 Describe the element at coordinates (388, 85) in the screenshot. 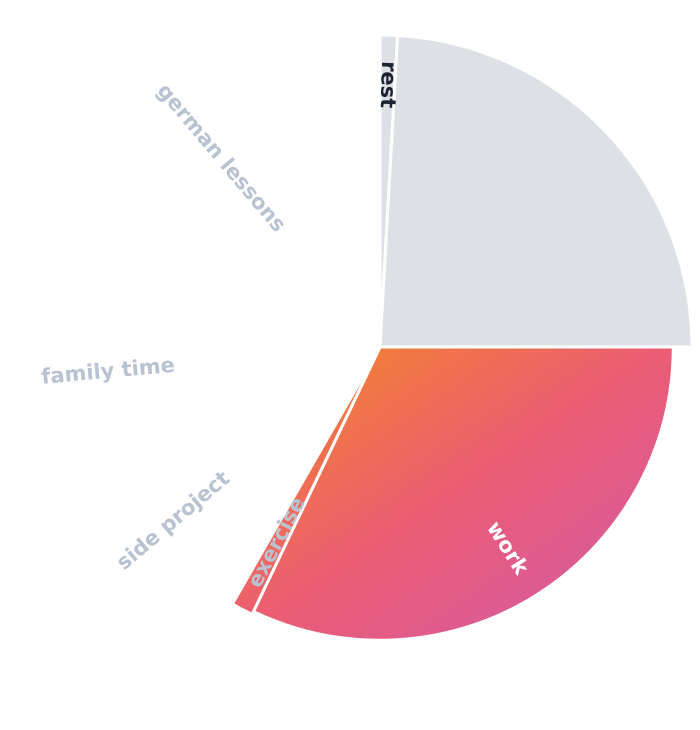

I see `slice-label: rest` at that location.